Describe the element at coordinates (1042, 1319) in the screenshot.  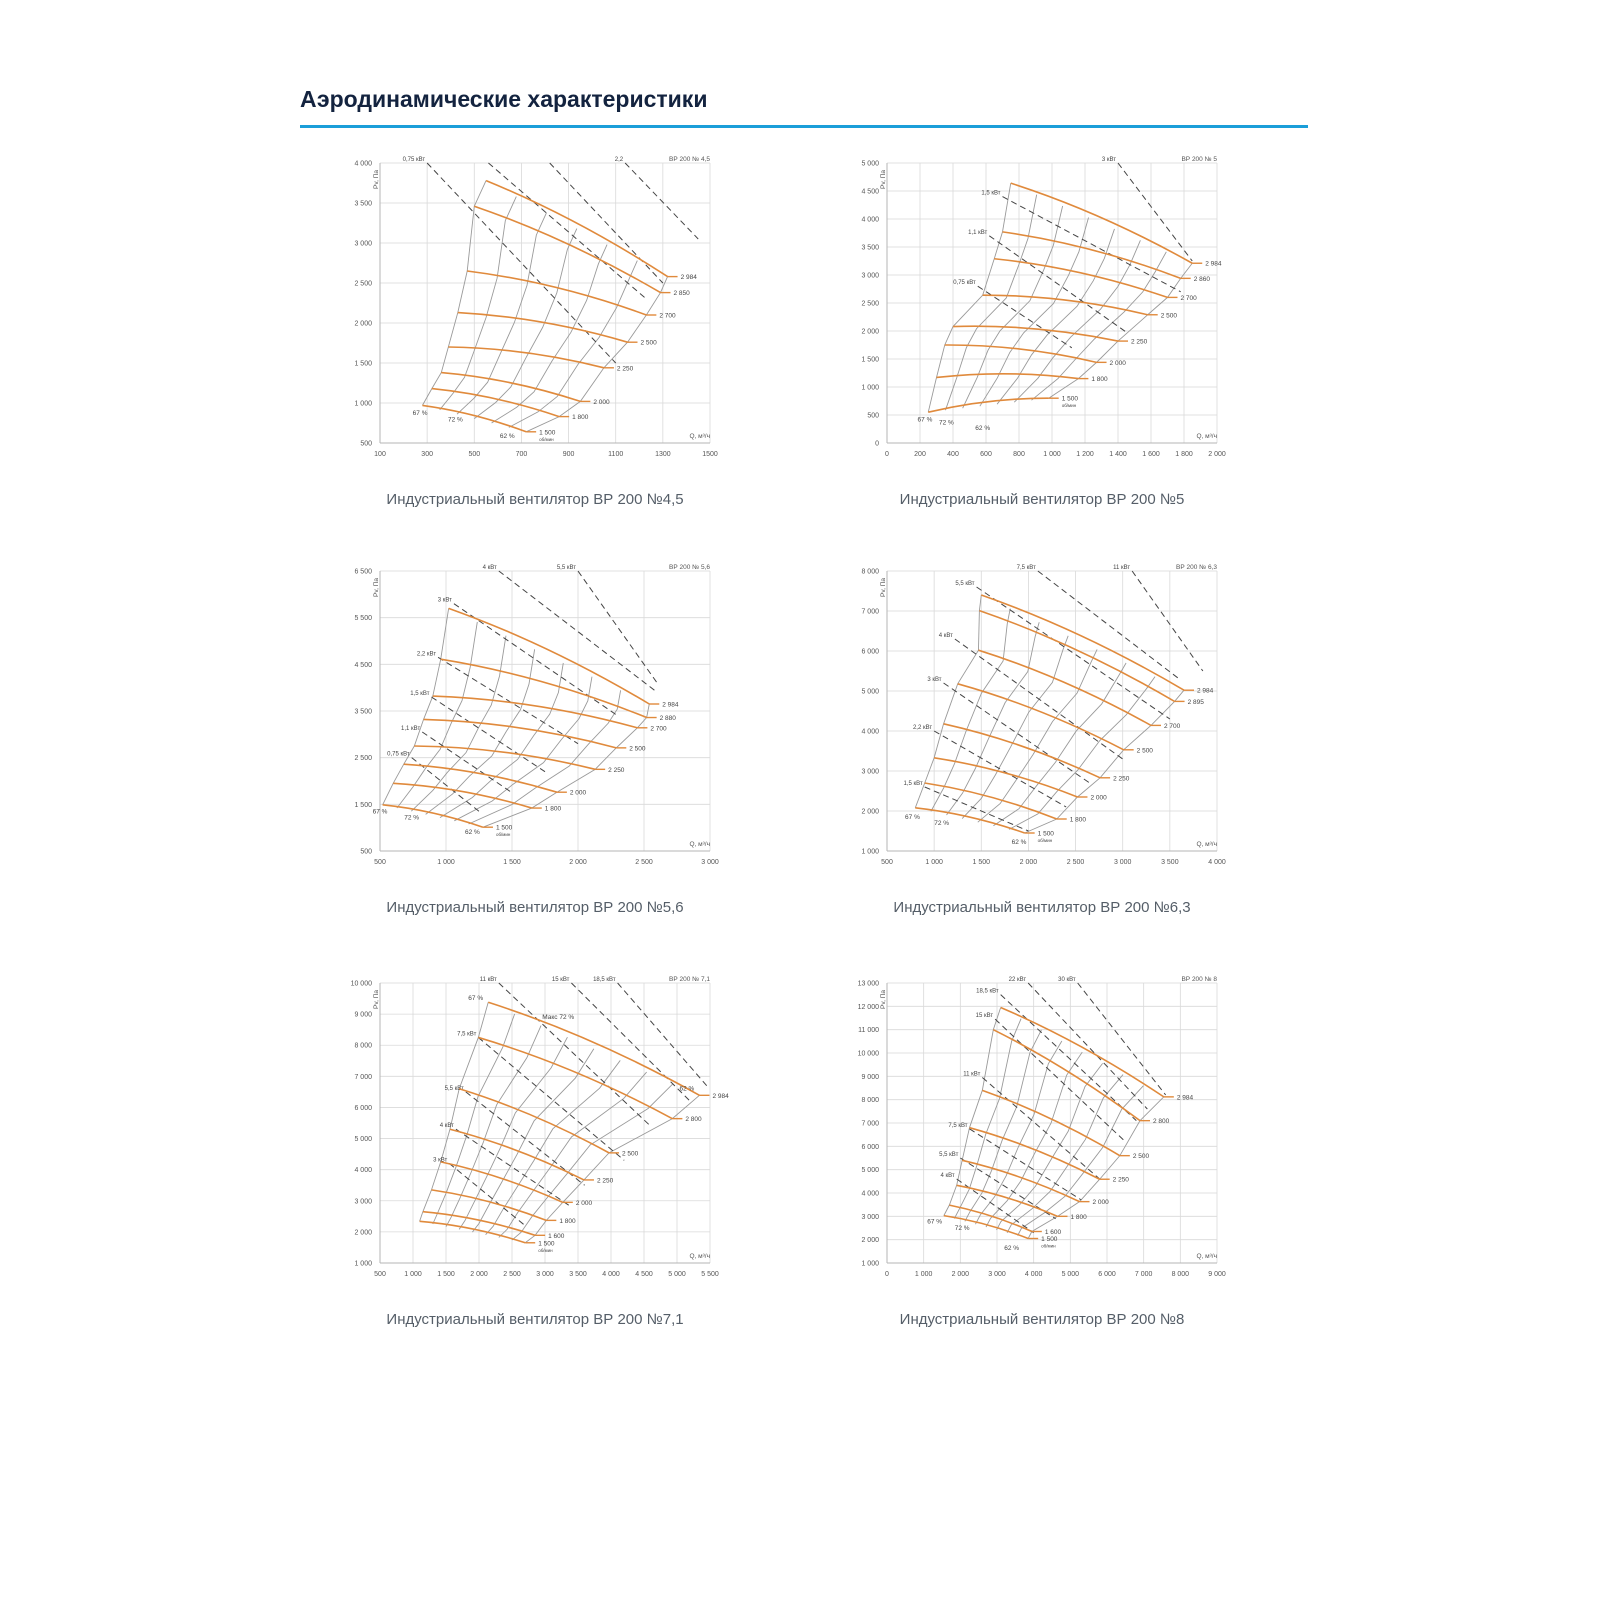
I see `chart-caption: Индустриальный вентилятор ВР 200 №8` at that location.